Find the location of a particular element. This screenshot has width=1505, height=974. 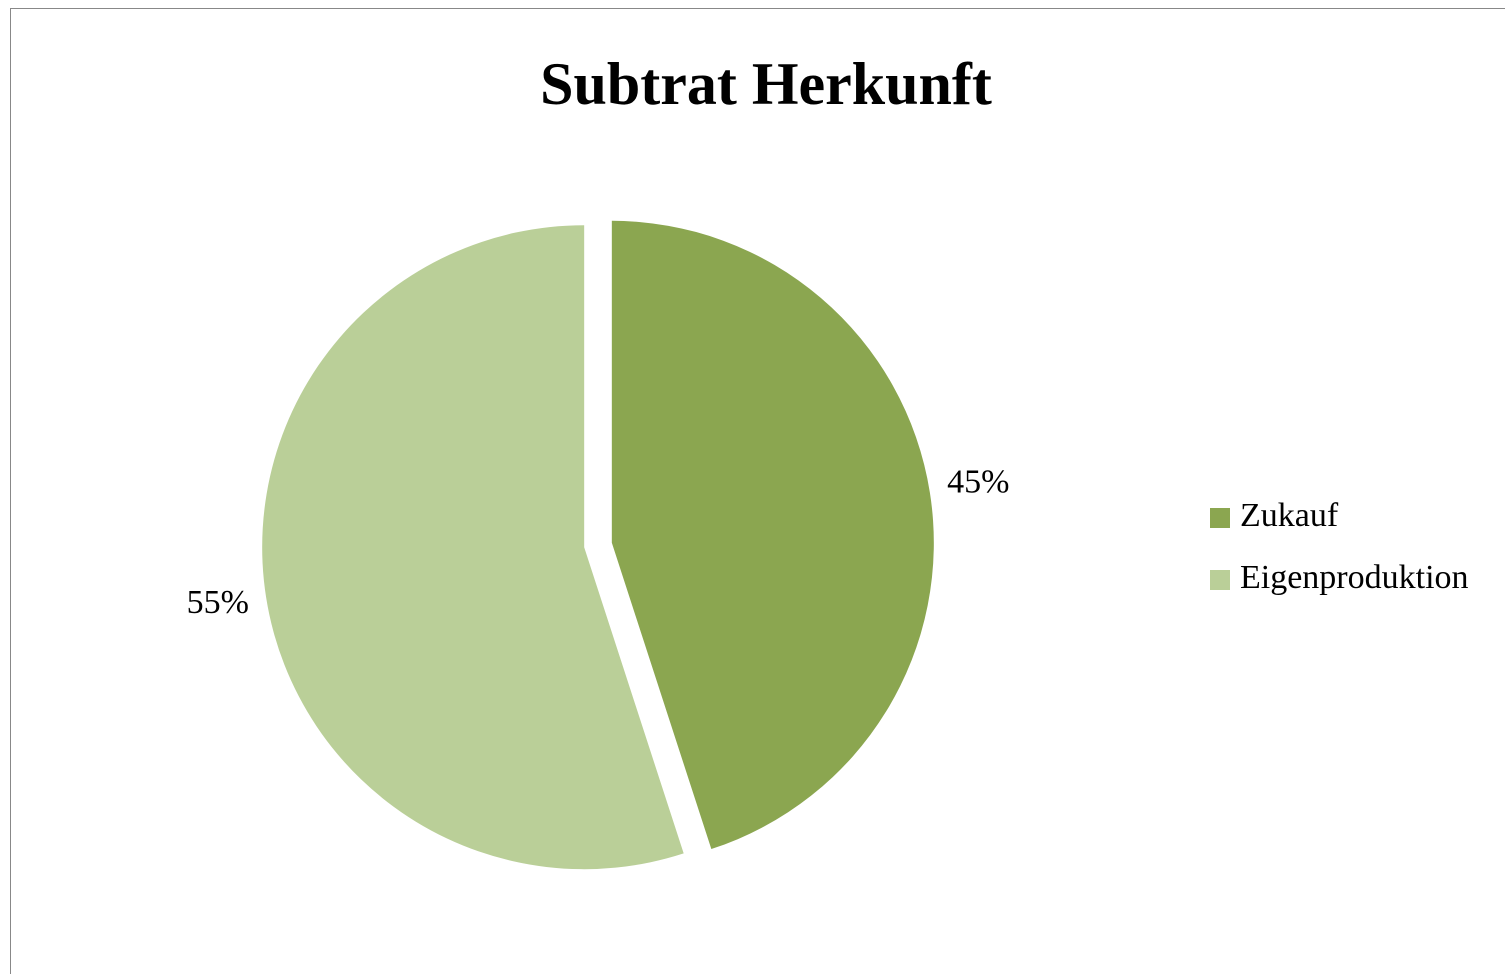

pie-slice is located at coordinates (772, 535).